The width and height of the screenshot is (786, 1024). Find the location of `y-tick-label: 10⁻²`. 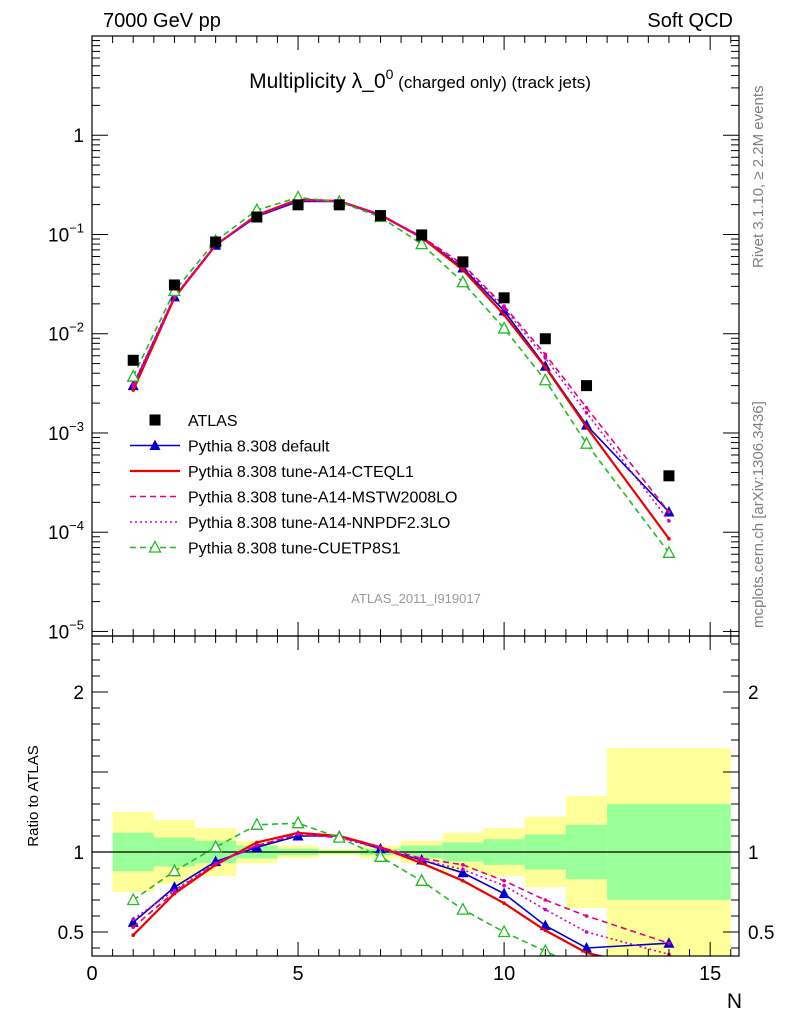

y-tick-label: 10⁻² is located at coordinates (66, 333).